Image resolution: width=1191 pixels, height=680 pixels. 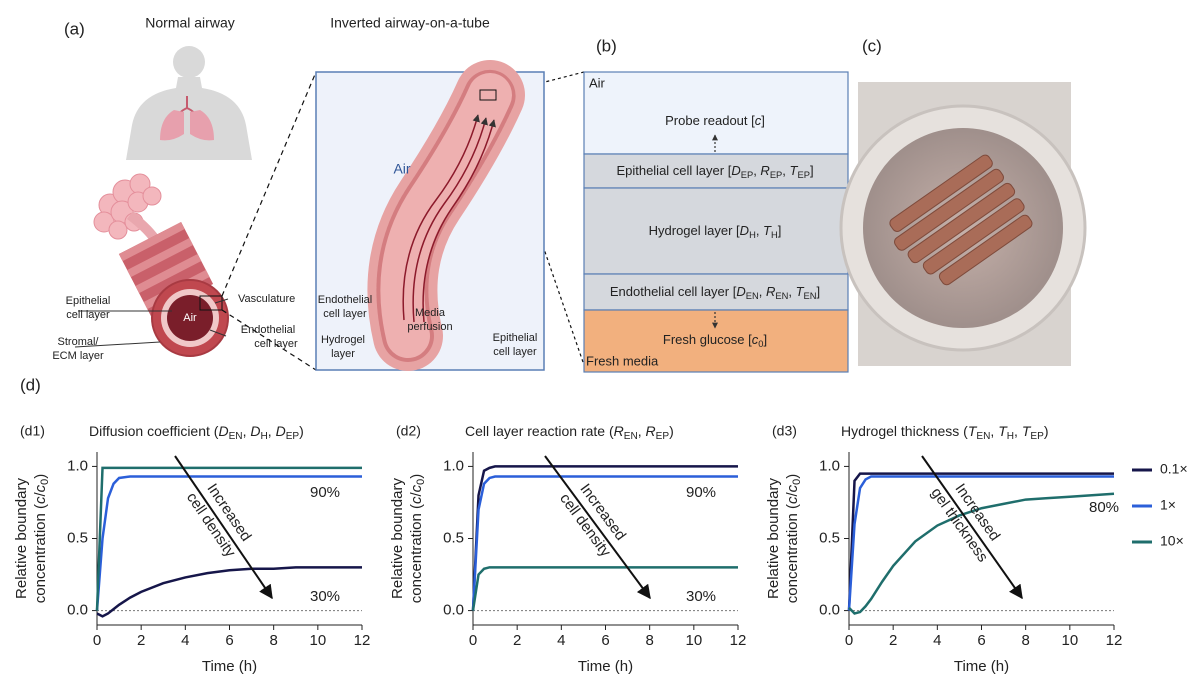 What do you see at coordinates (606, 45) in the screenshot?
I see `panel-label: (b)` at bounding box center [606, 45].